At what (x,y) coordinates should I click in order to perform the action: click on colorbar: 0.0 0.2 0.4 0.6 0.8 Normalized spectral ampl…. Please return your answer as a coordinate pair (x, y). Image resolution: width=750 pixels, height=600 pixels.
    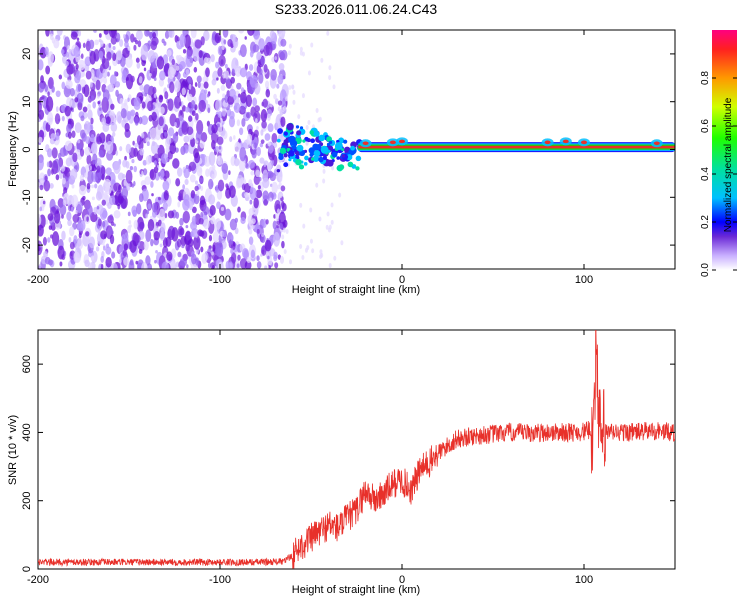
    Looking at the image, I should click on (718, 153).